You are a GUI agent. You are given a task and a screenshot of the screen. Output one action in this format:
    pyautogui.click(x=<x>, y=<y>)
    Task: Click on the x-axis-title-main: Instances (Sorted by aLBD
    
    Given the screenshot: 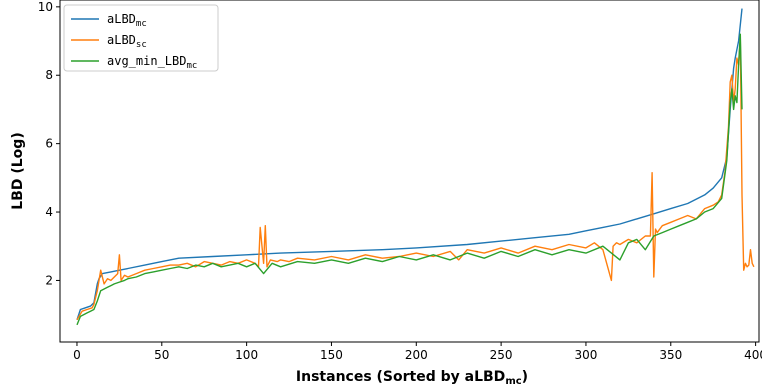 What is the action you would take?
    pyautogui.click(x=400, y=377)
    